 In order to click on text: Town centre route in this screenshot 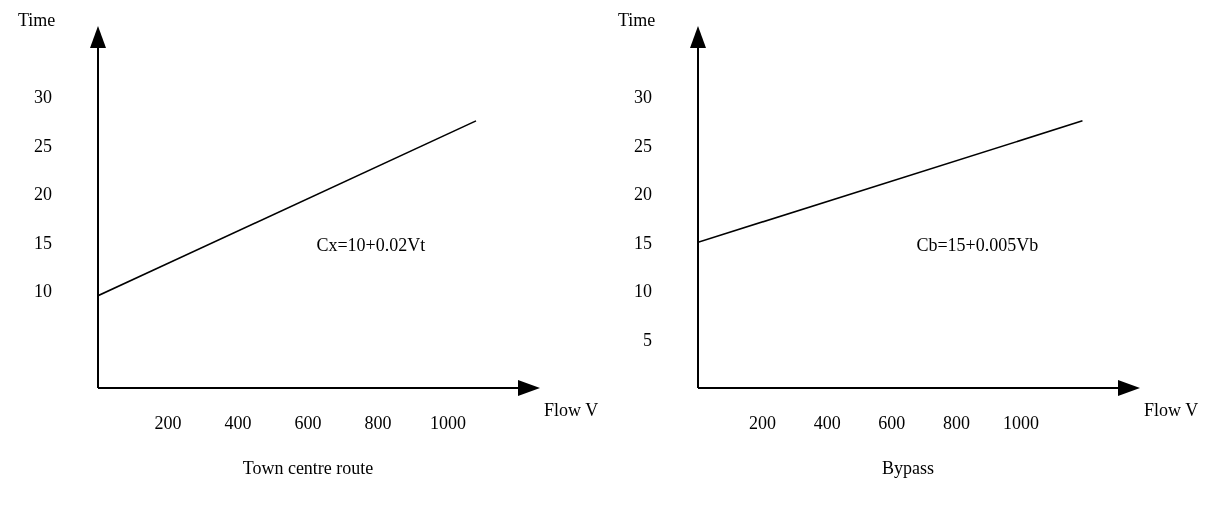, I will do `click(308, 468)`.